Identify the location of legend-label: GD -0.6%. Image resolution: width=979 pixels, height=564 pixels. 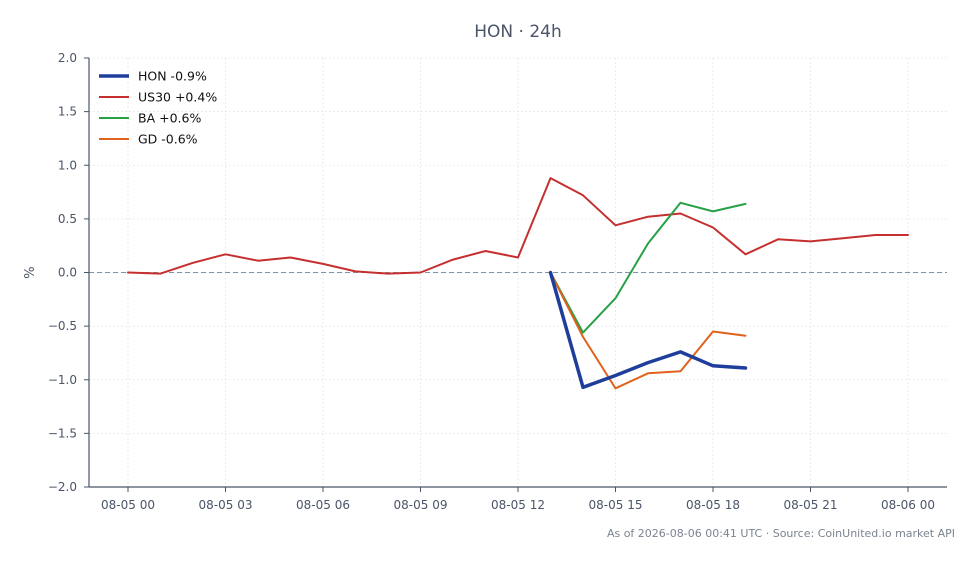
(168, 139).